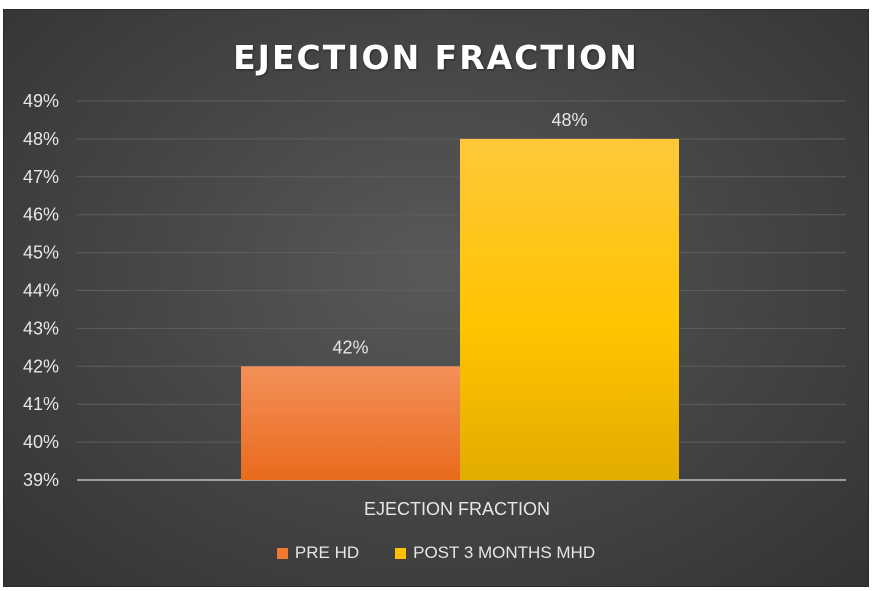 This screenshot has width=879, height=591. Describe the element at coordinates (350, 347) in the screenshot. I see `data-label-pre-hd: 42%` at that location.